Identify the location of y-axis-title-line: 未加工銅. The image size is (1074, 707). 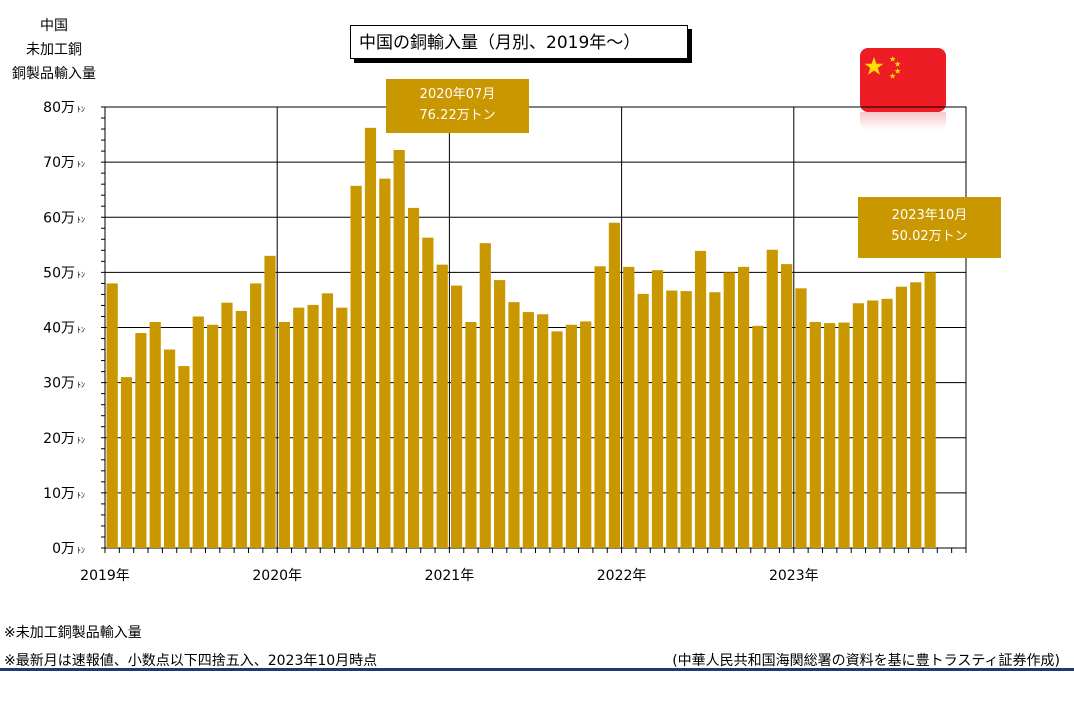
(54, 50).